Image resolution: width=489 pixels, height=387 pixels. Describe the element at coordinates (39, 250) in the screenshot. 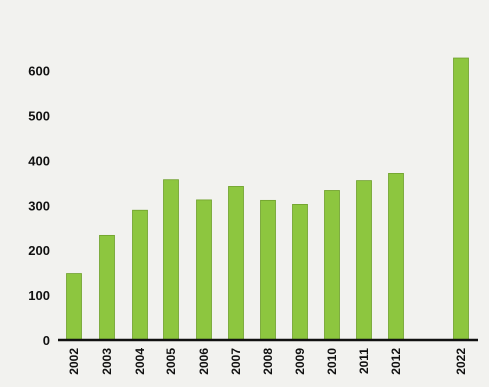

I see `y-tick-label: 200` at that location.